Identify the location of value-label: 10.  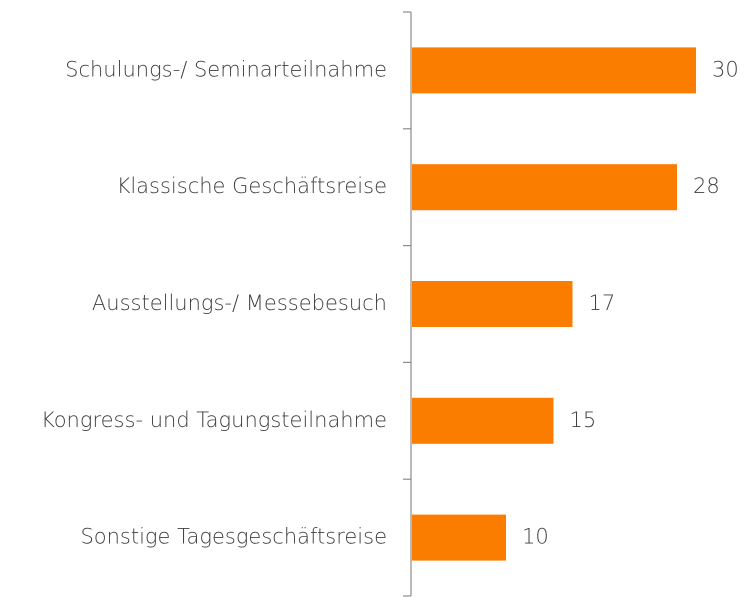
(535, 537).